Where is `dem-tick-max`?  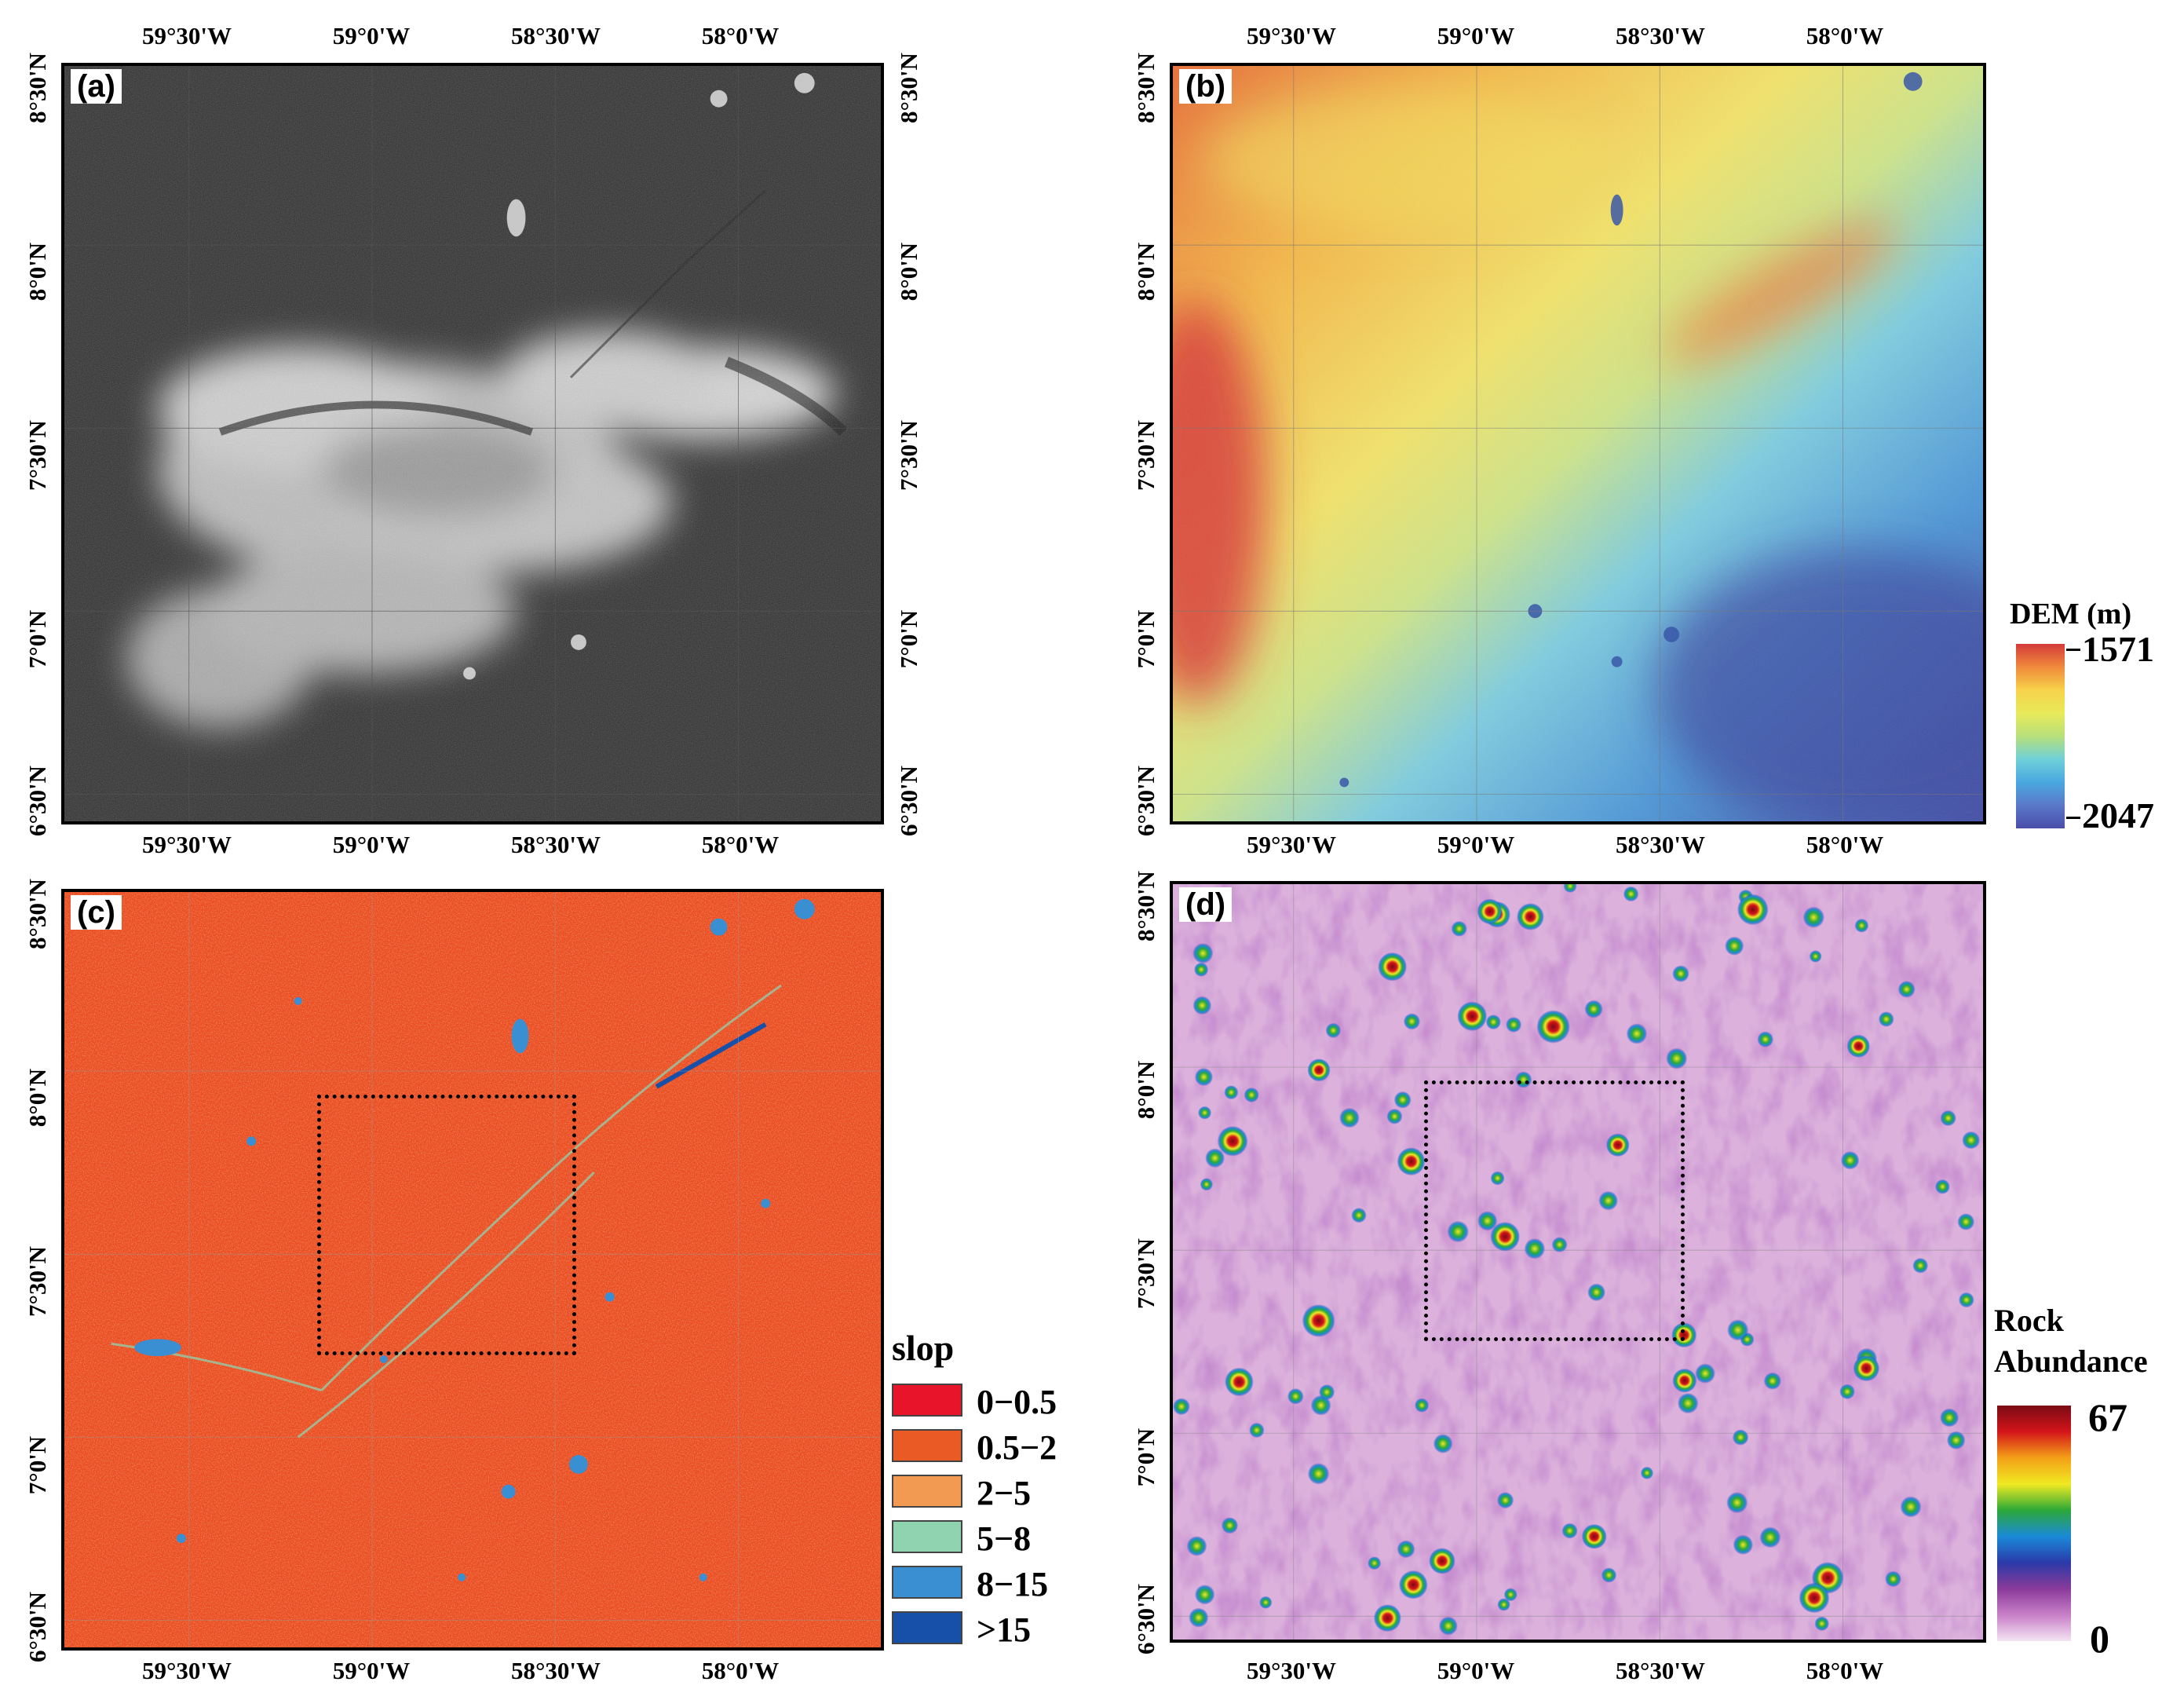 dem-tick-max is located at coordinates (2073, 650).